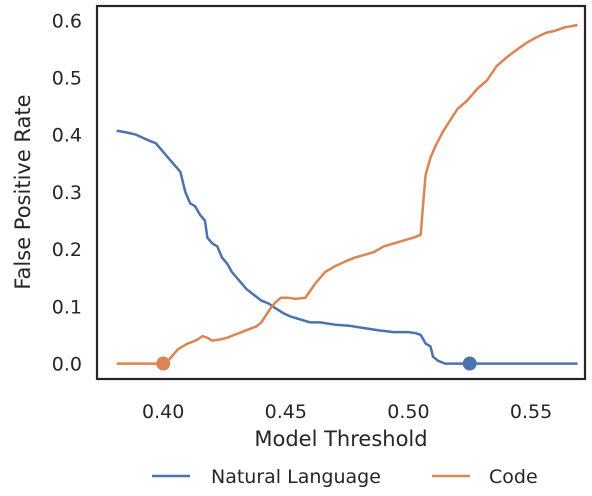 This screenshot has width=592, height=496. I want to click on y-tick-label: 0.1, so click(67, 307).